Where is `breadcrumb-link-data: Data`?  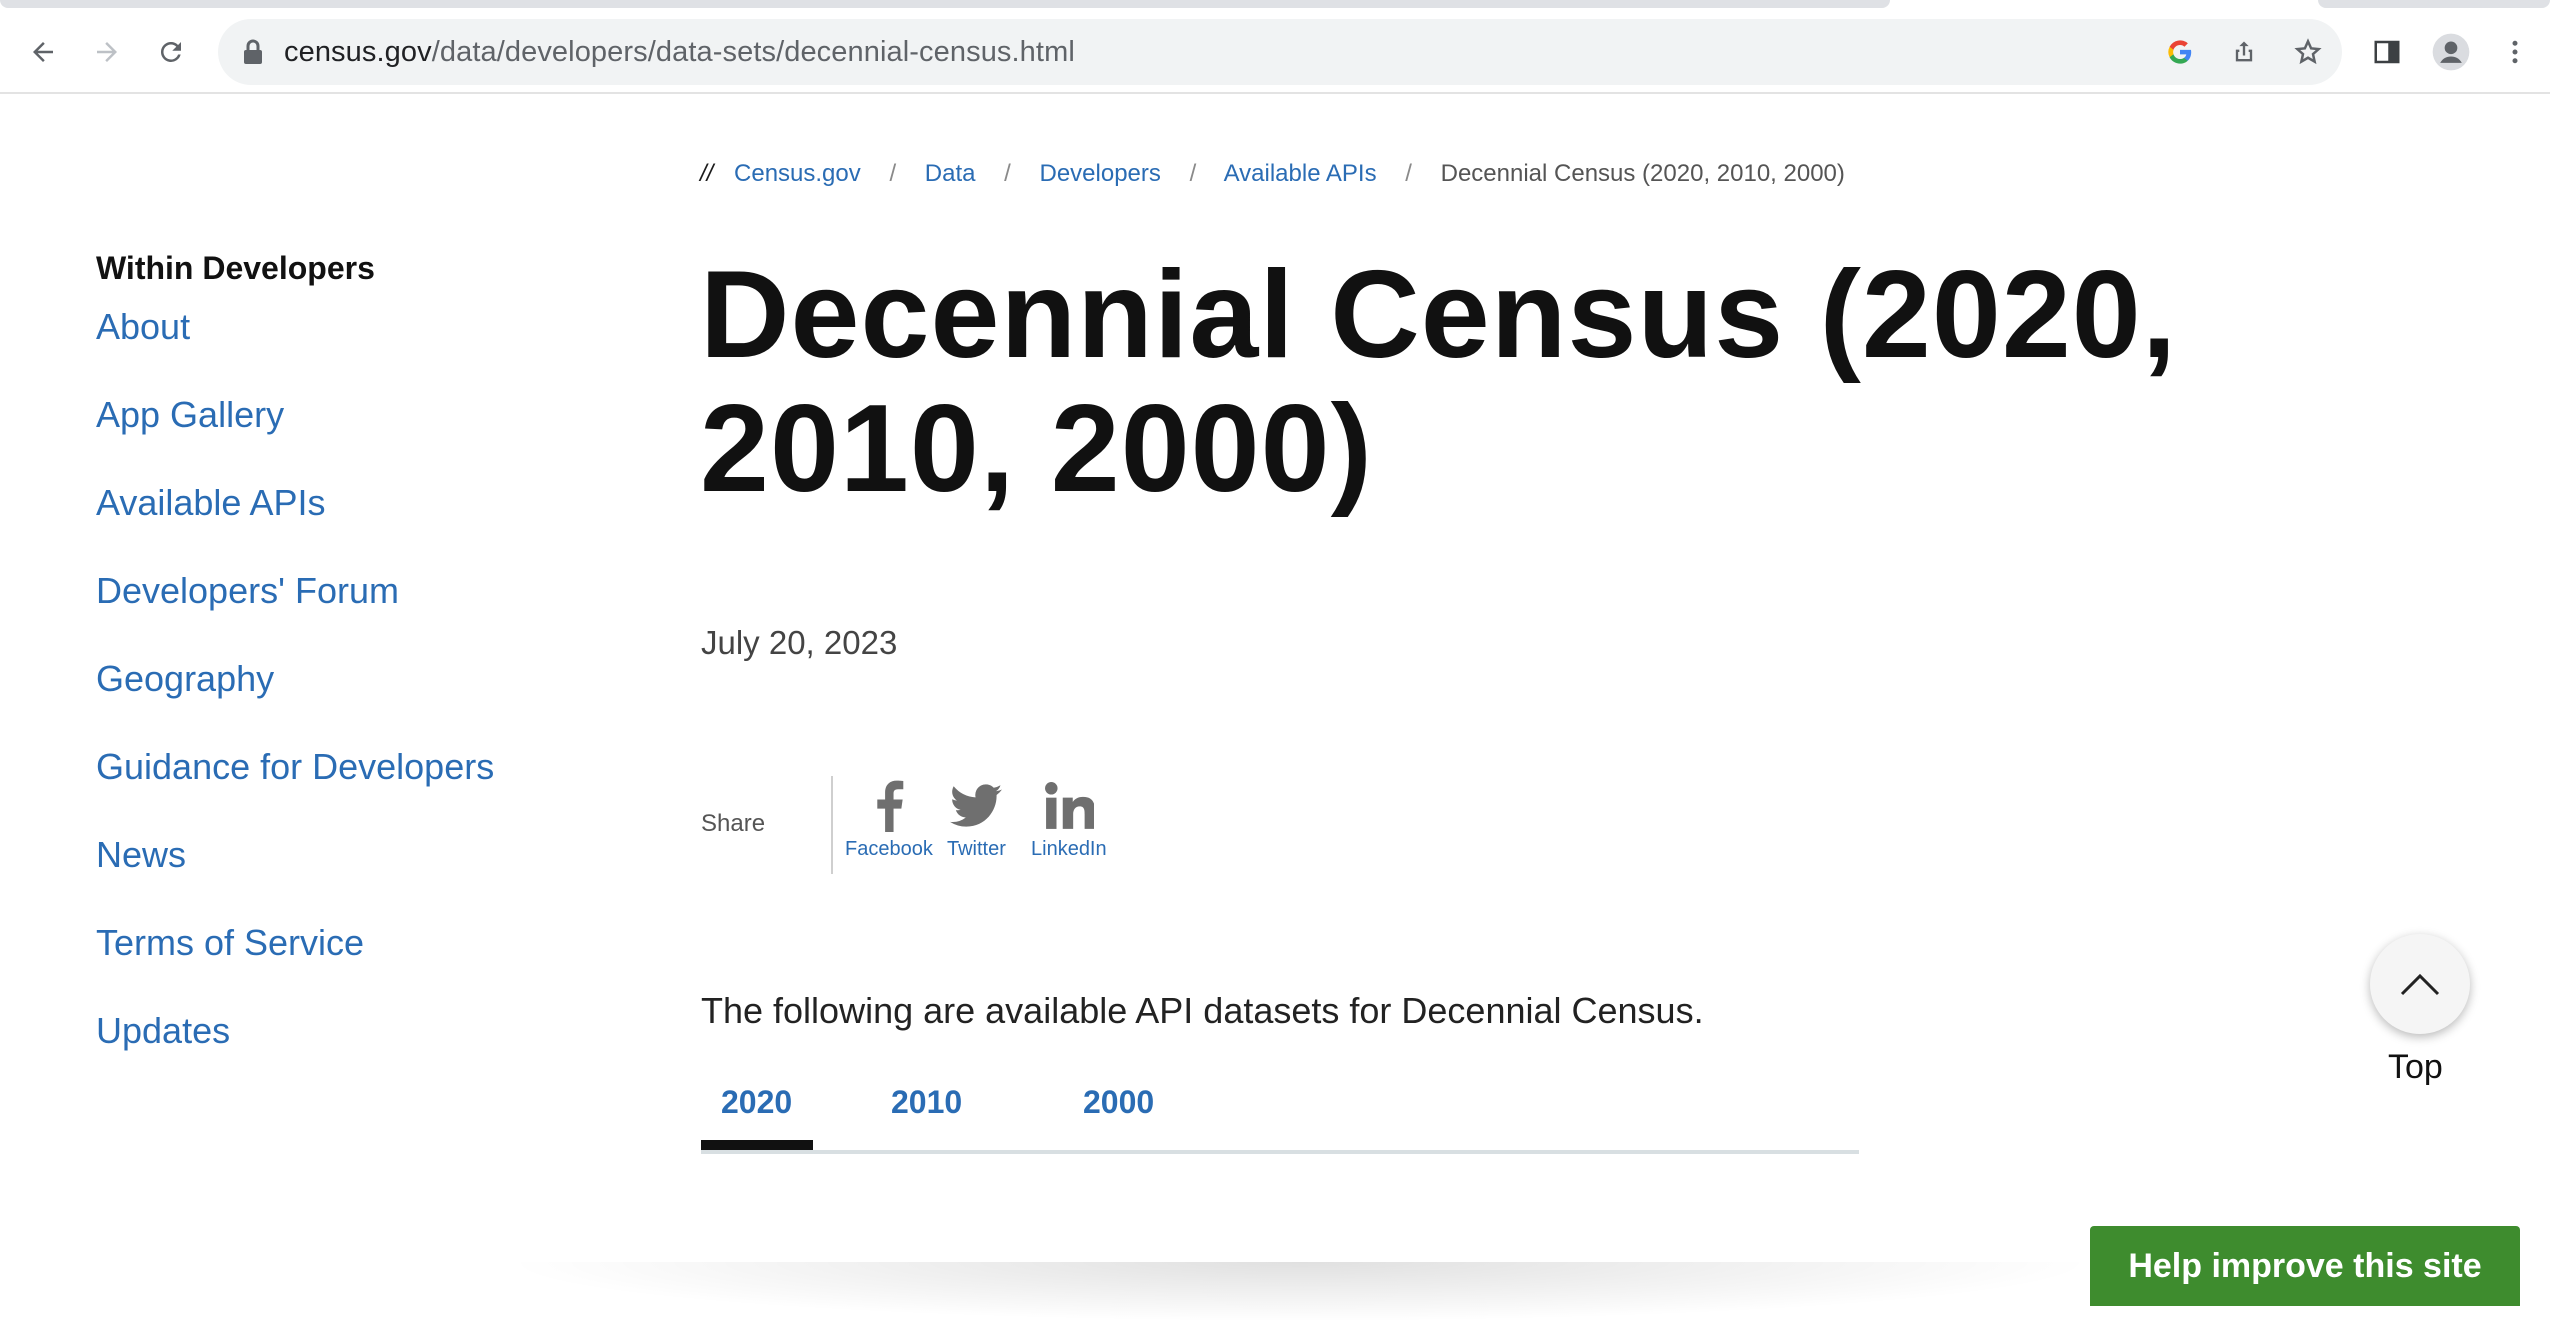
breadcrumb-link-data: Data is located at coordinates (950, 173).